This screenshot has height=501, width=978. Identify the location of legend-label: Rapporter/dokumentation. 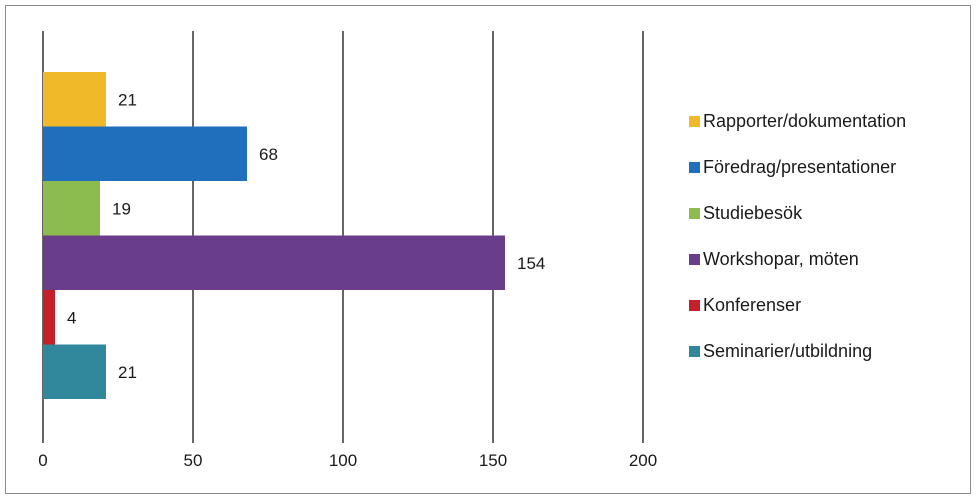
(805, 120).